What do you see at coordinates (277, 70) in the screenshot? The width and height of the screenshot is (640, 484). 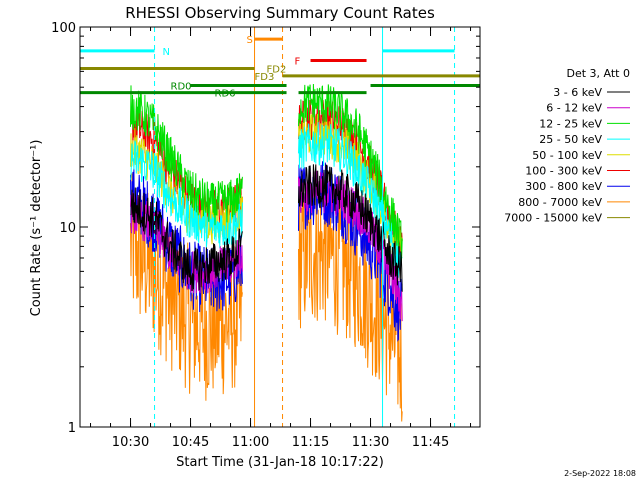 I see `state-label-fd2: FD2` at bounding box center [277, 70].